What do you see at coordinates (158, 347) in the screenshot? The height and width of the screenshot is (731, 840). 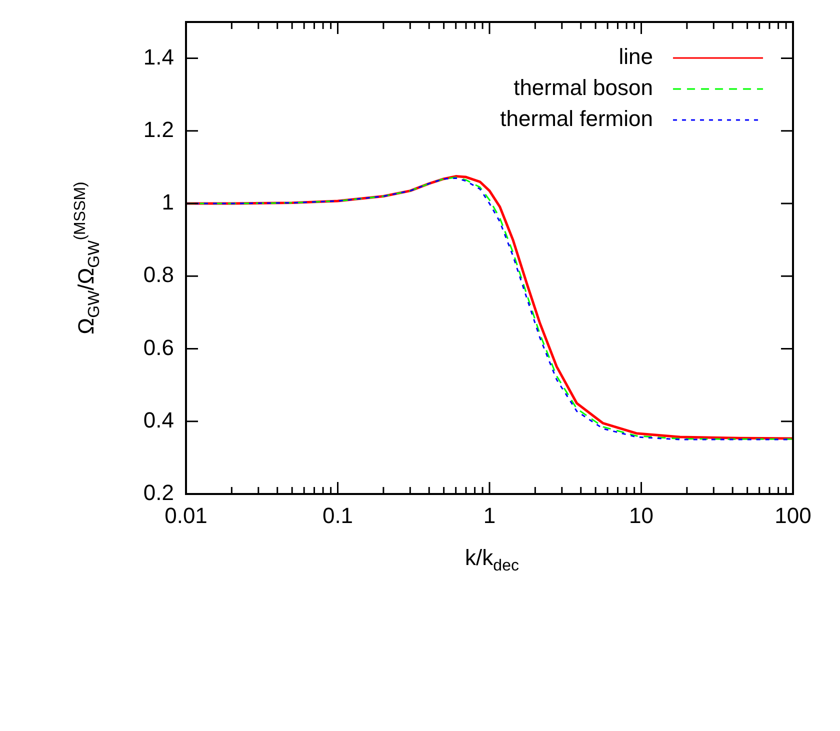 I see `y-tick-label: 0.6` at bounding box center [158, 347].